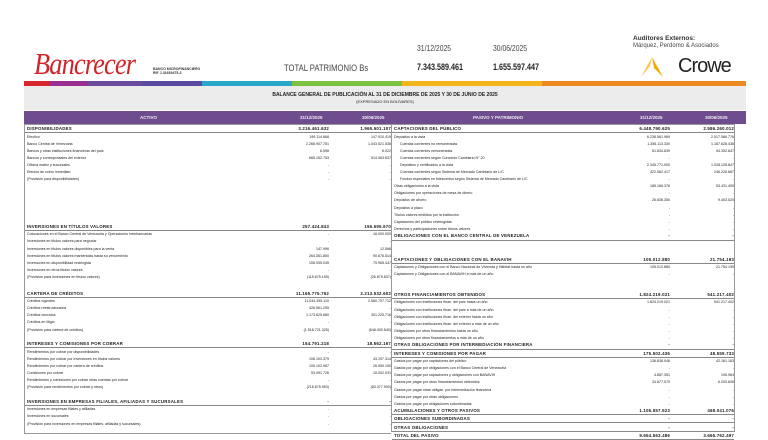 This screenshot has height=440, width=768. What do you see at coordinates (654, 411) in the screenshot?
I see `value-current: 1.106.557.523` at bounding box center [654, 411].